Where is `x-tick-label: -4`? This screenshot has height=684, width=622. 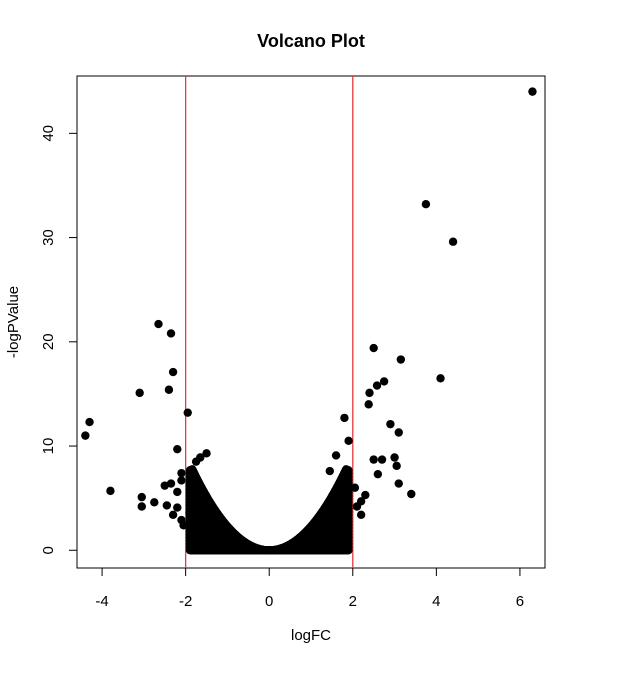 x-tick-label: -4 is located at coordinates (101, 601).